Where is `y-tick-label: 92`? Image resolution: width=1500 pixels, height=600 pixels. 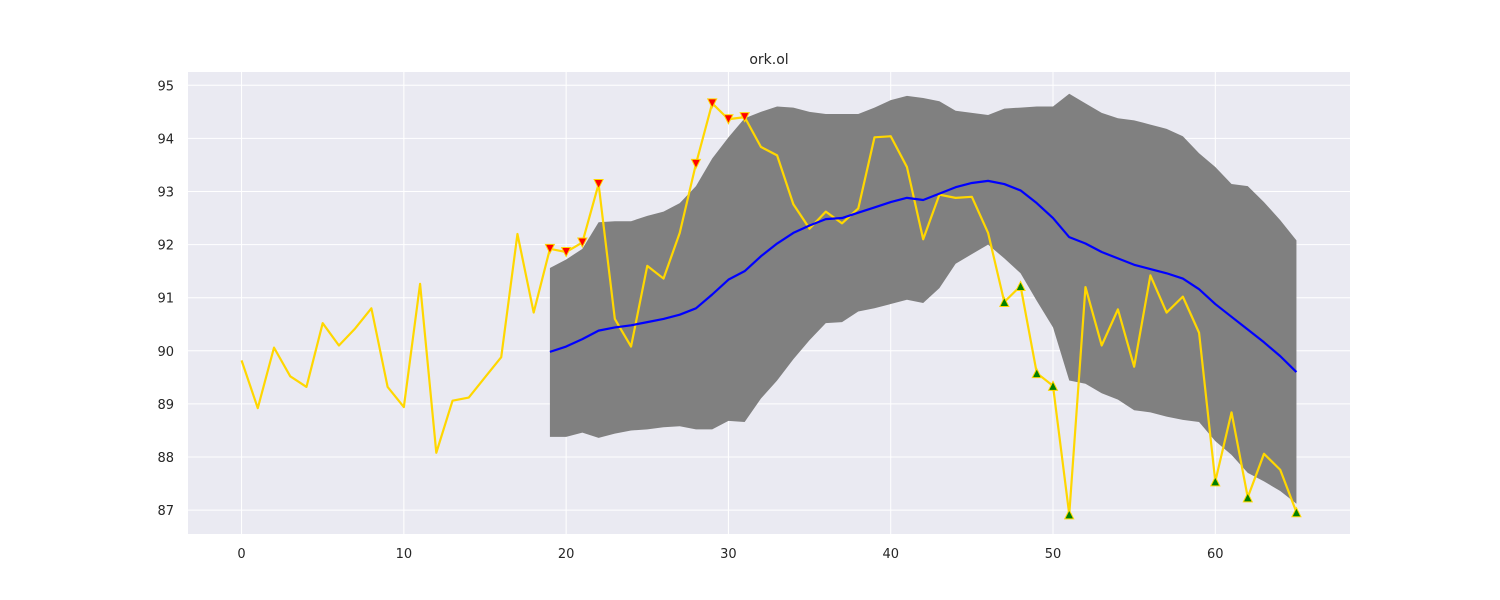 y-tick-label: 92 is located at coordinates (165, 246).